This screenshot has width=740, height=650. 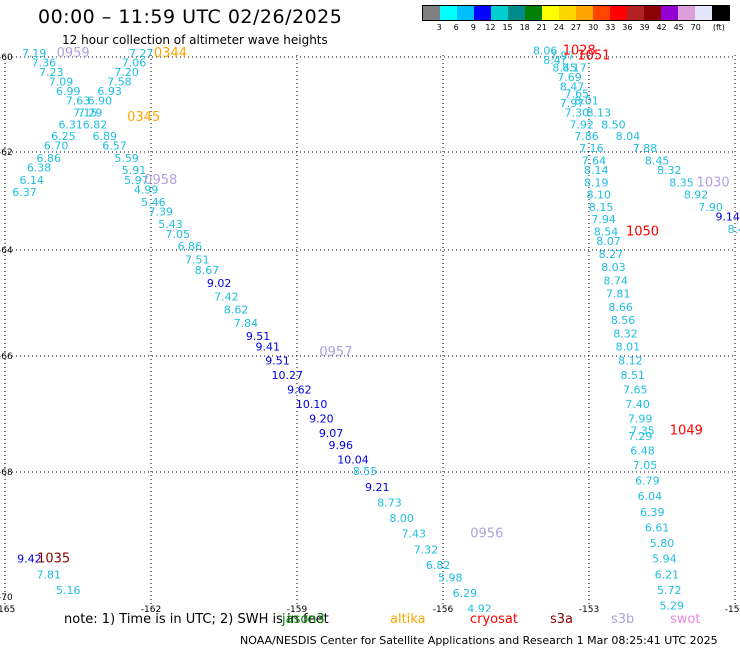 What do you see at coordinates (450, 577) in the screenshot?
I see `swh-value: 5.98` at bounding box center [450, 577].